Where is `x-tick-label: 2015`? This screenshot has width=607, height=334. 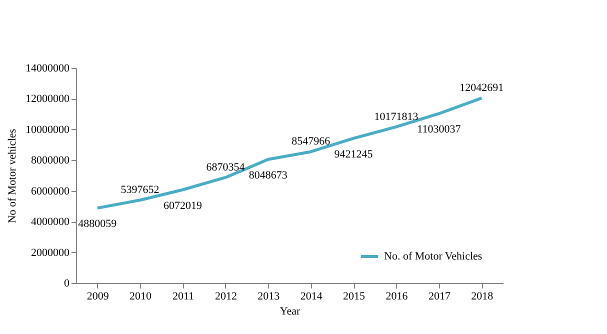 x-tick-label: 2015 is located at coordinates (354, 296).